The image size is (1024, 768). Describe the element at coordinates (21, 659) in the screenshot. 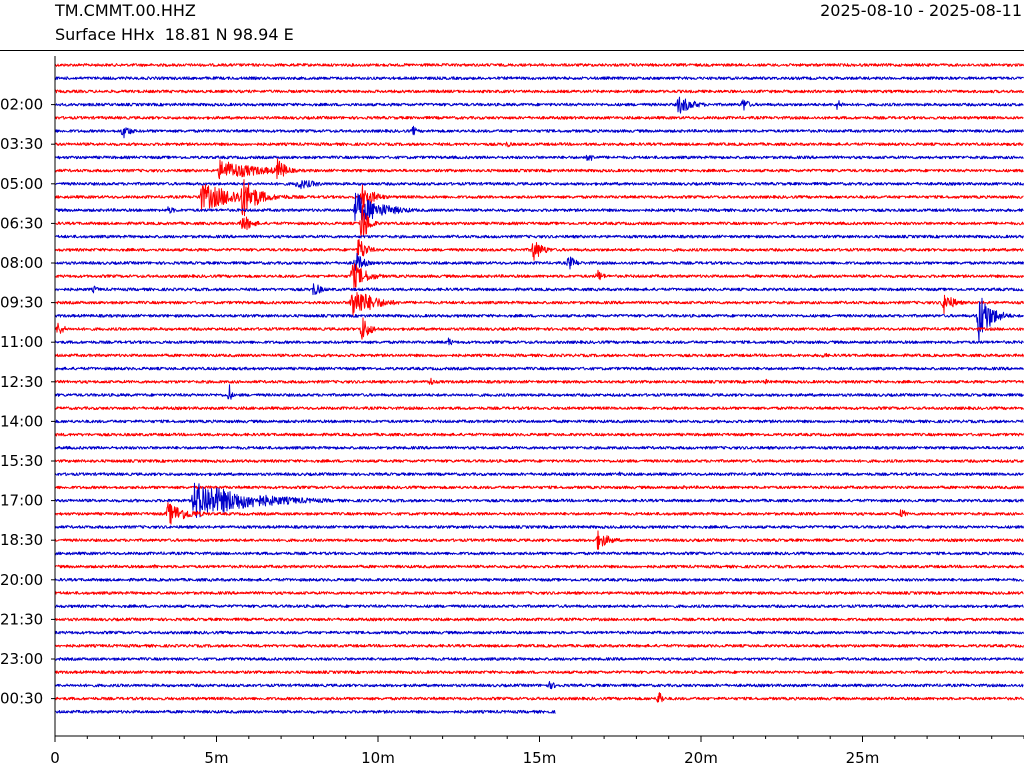

I see `y-tick-label: 23:00` at that location.